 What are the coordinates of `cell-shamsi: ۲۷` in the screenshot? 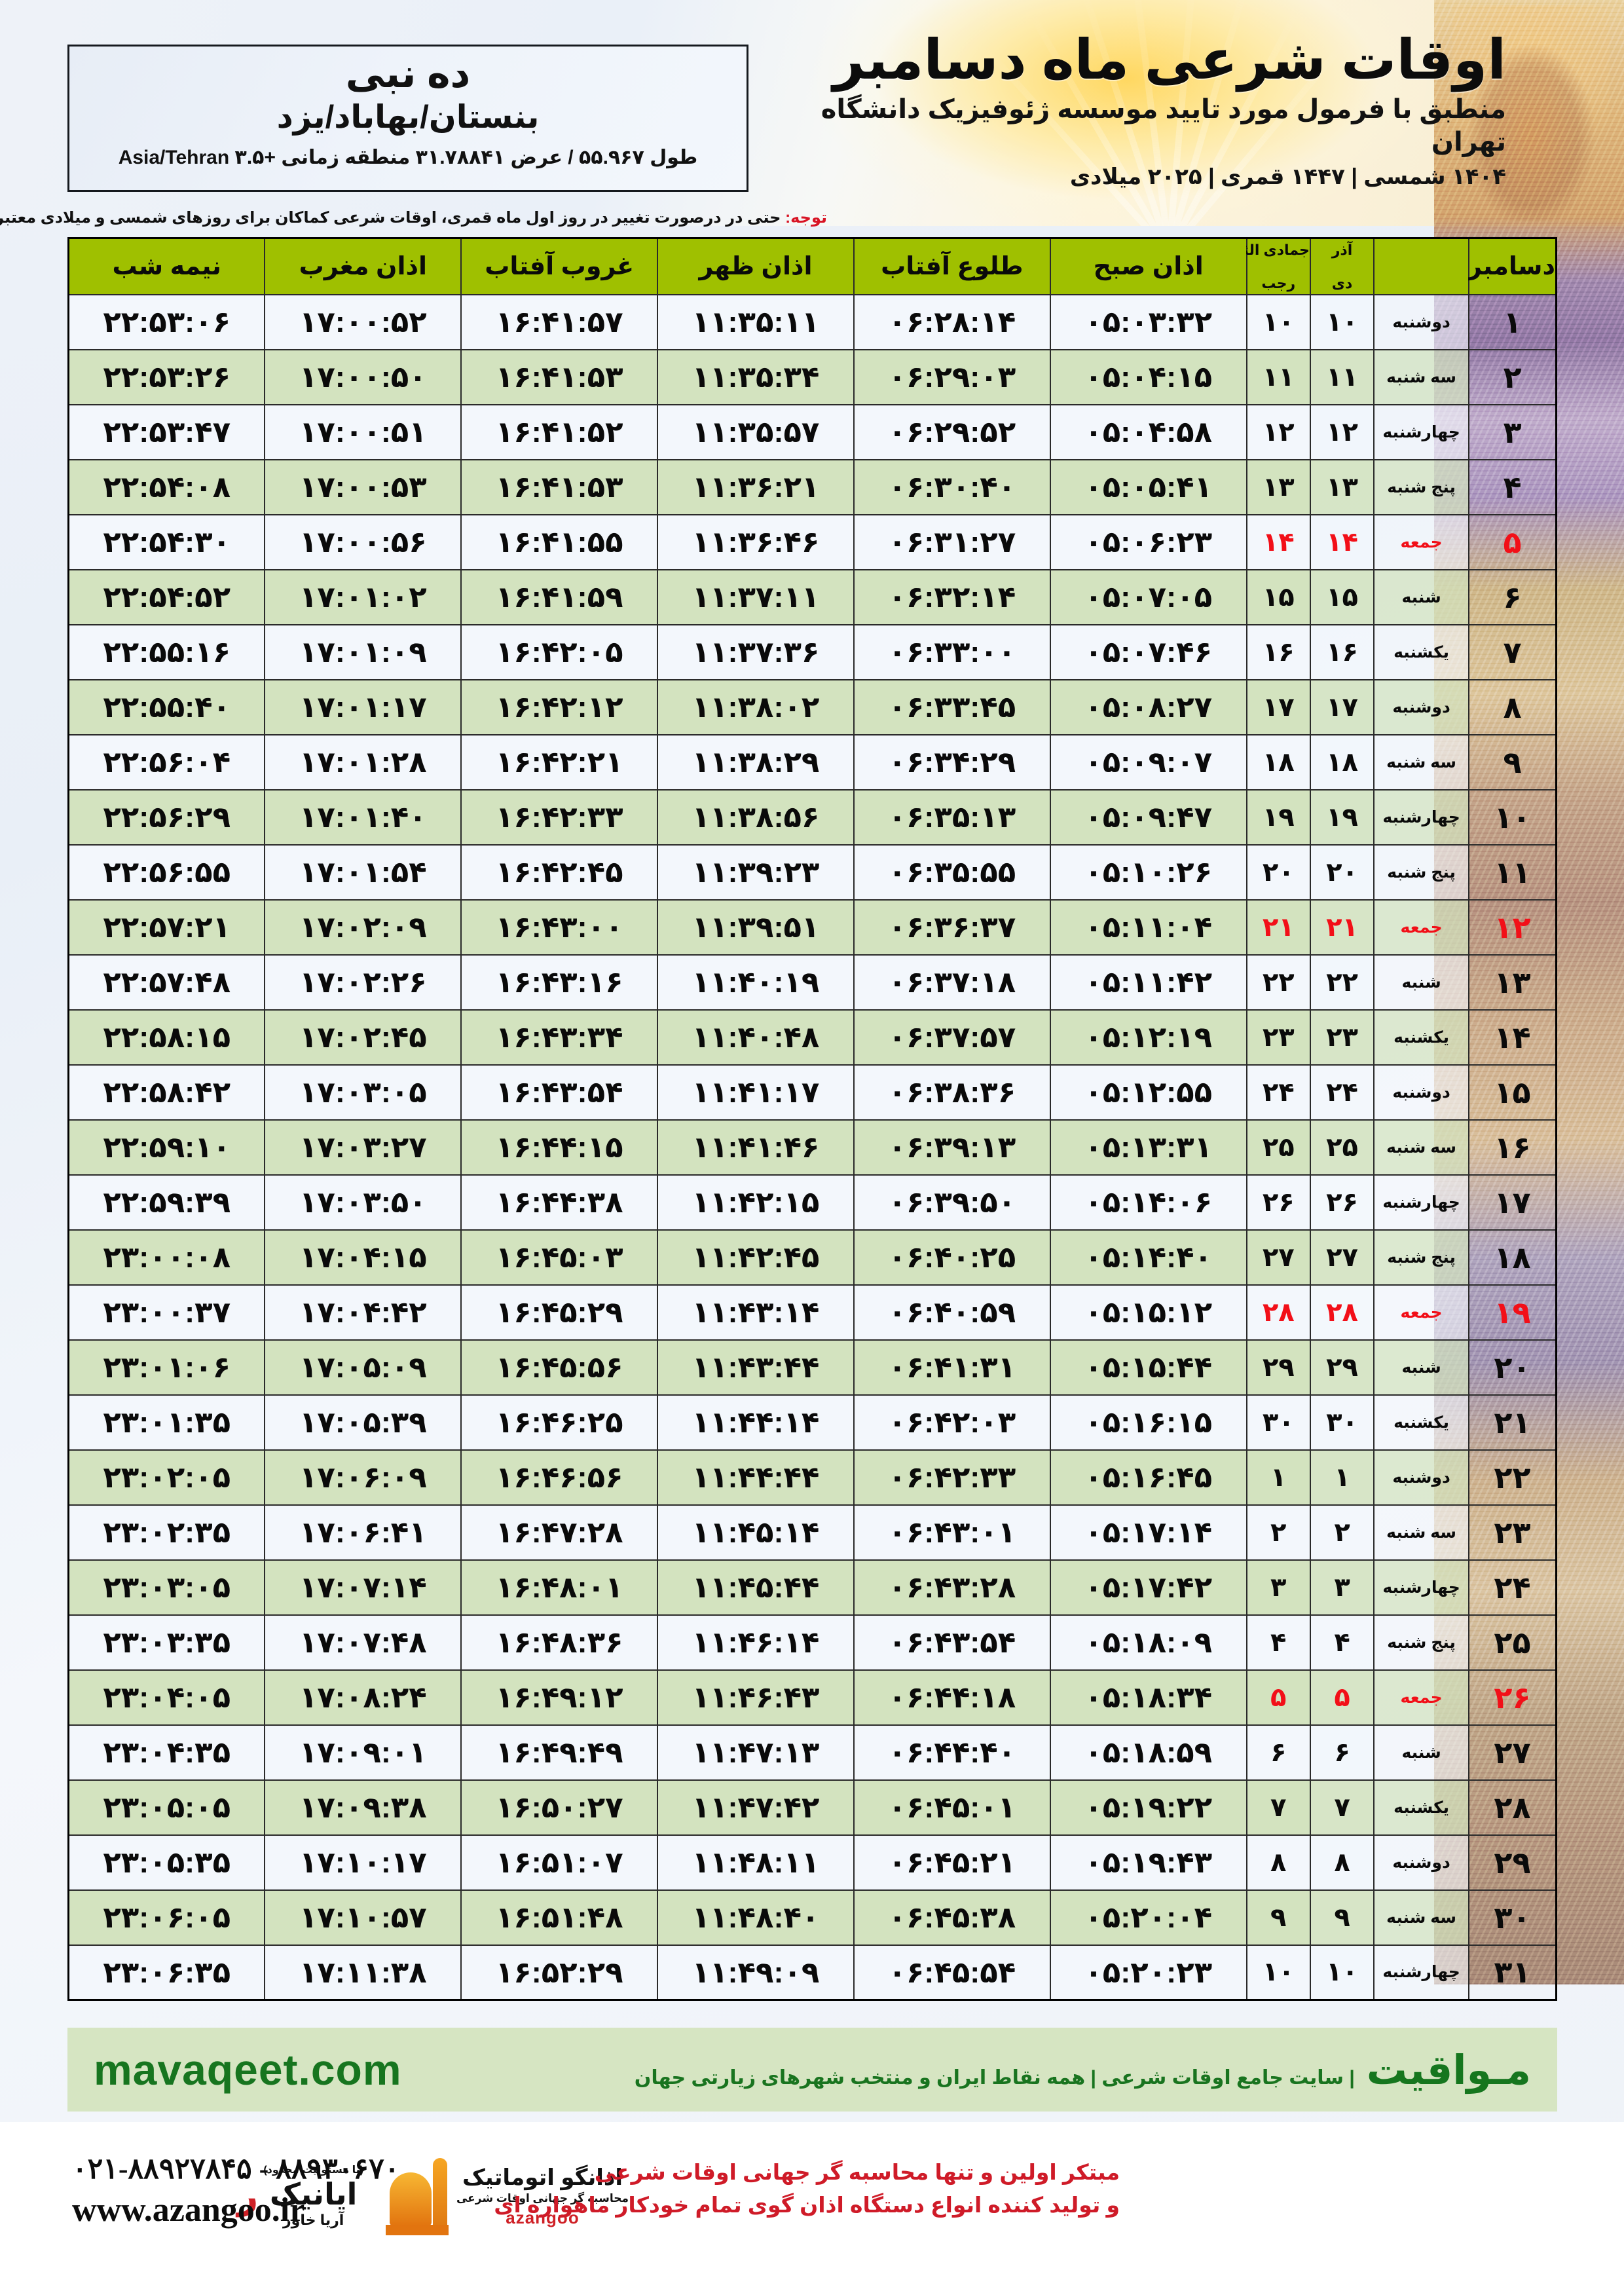 It's located at (1342, 1257).